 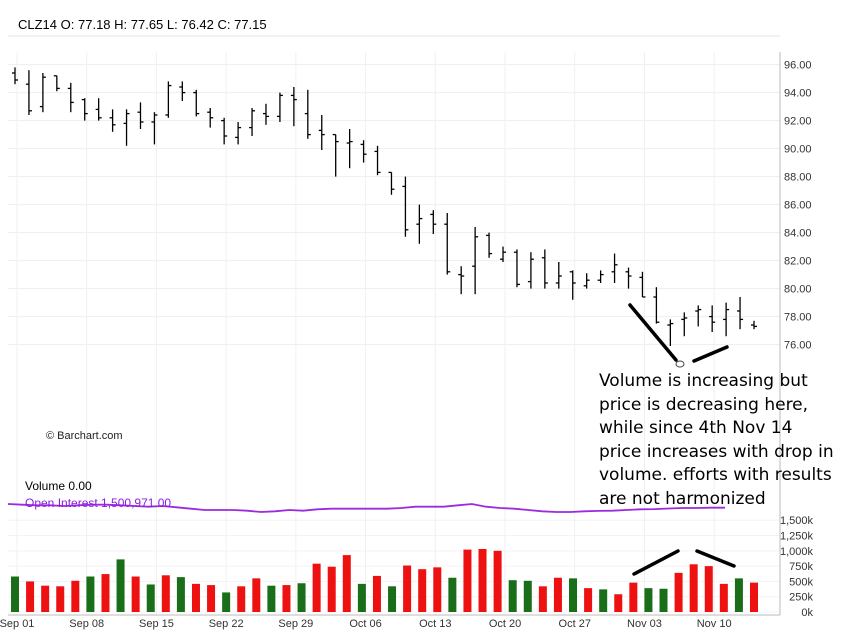 What do you see at coordinates (798, 206) in the screenshot?
I see `price-tick-label: 86.00` at bounding box center [798, 206].